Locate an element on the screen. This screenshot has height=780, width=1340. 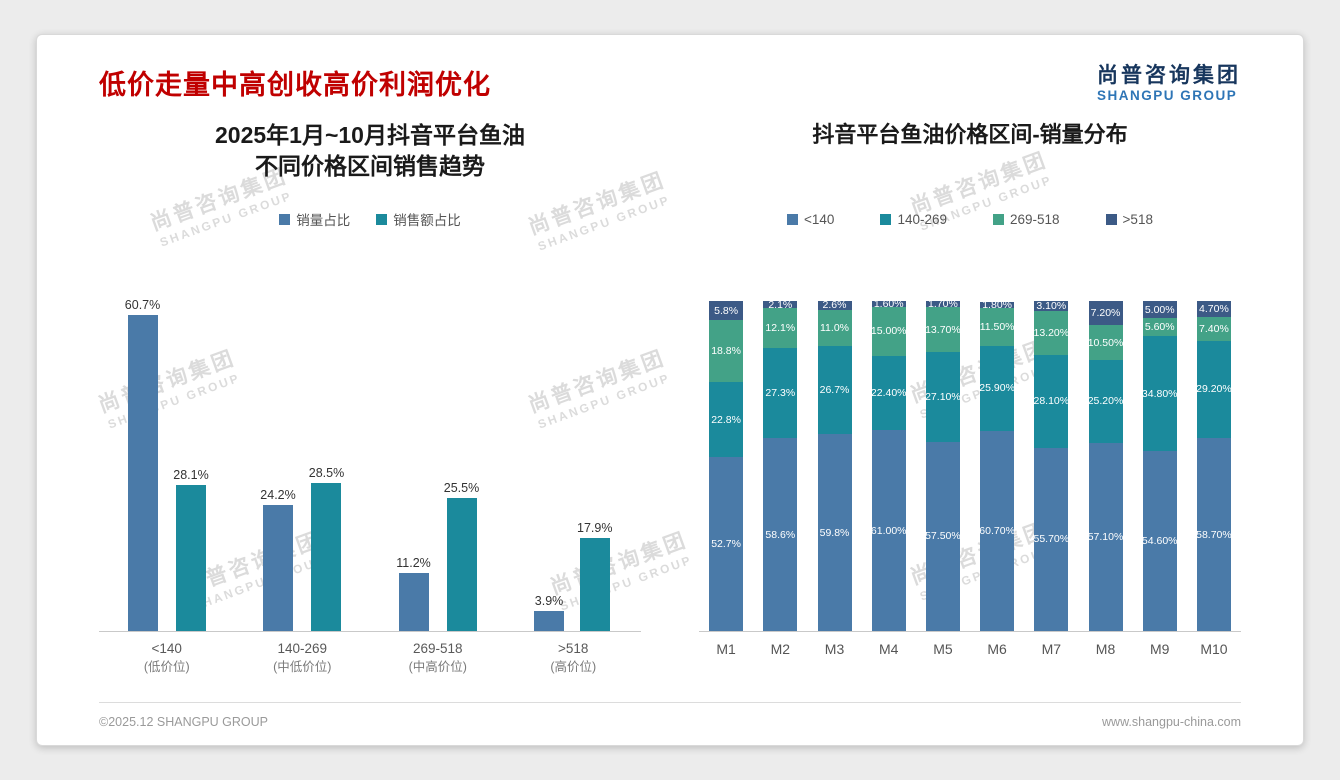
bar-segment: 28.10% is located at coordinates (1051, 401).